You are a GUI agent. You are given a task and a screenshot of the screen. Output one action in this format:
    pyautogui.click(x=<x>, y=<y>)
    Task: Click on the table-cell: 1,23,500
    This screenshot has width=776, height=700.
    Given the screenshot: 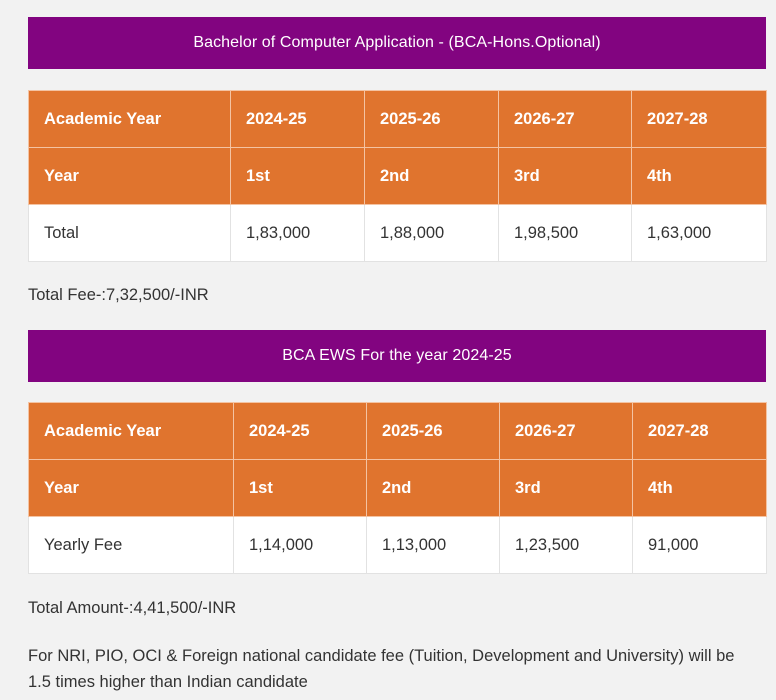 What is the action you would take?
    pyautogui.click(x=566, y=545)
    